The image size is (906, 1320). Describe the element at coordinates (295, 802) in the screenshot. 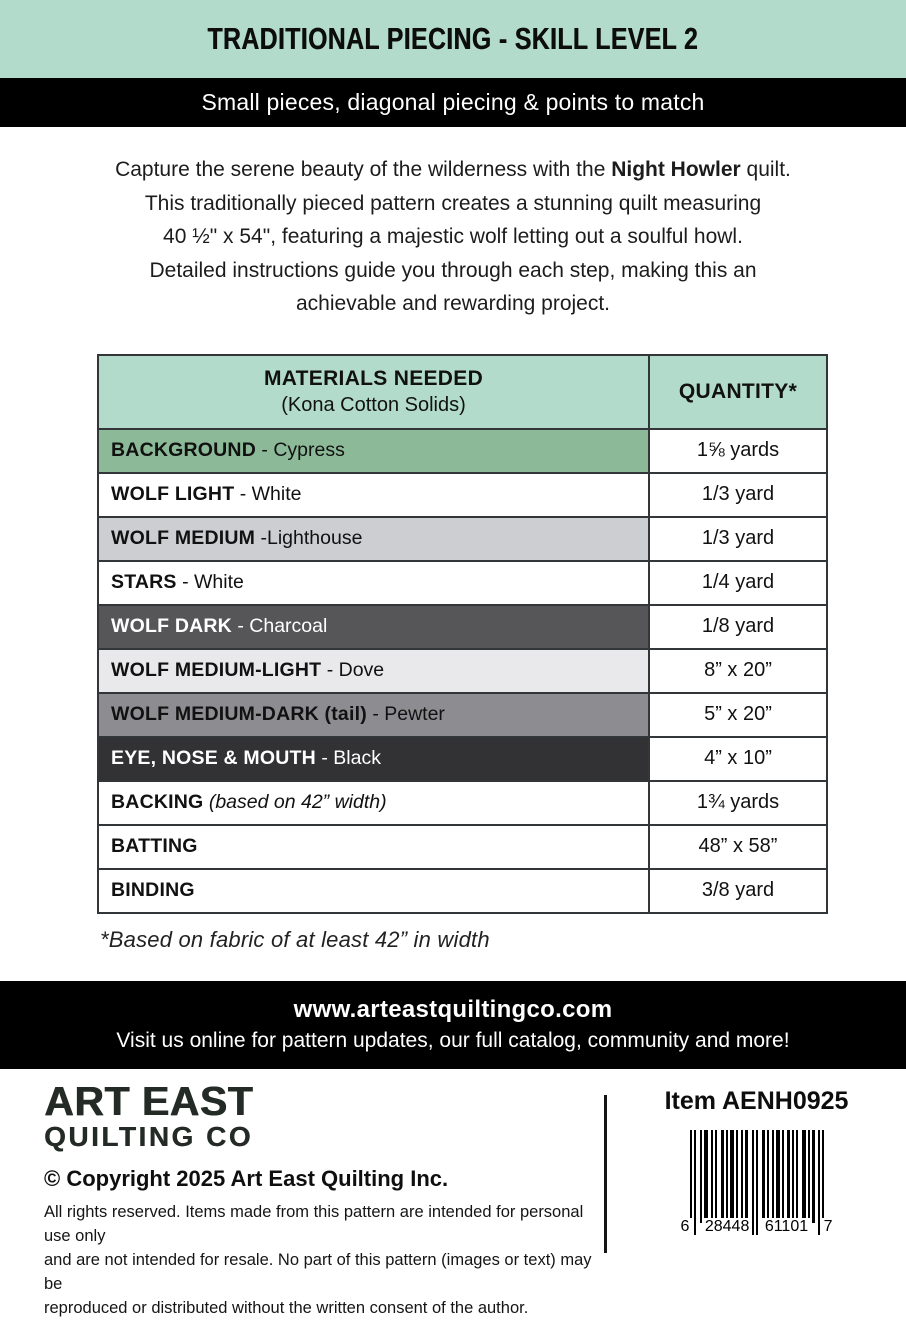

I see `material-note: (based on 42” width)` at that location.